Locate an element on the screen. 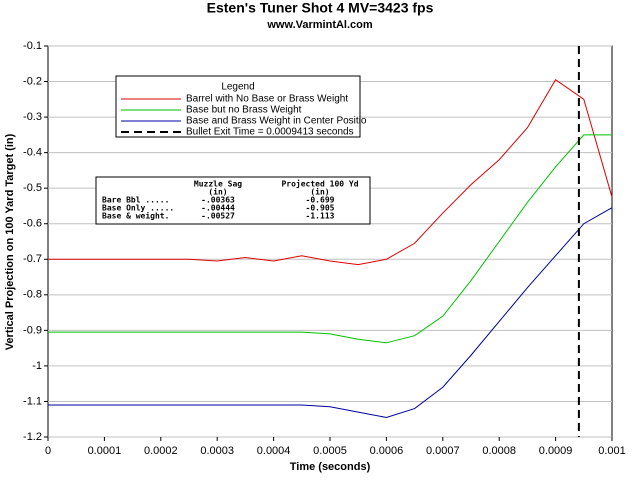 The height and width of the screenshot is (480, 640). x-tick-label: 0.0009 is located at coordinates (556, 451).